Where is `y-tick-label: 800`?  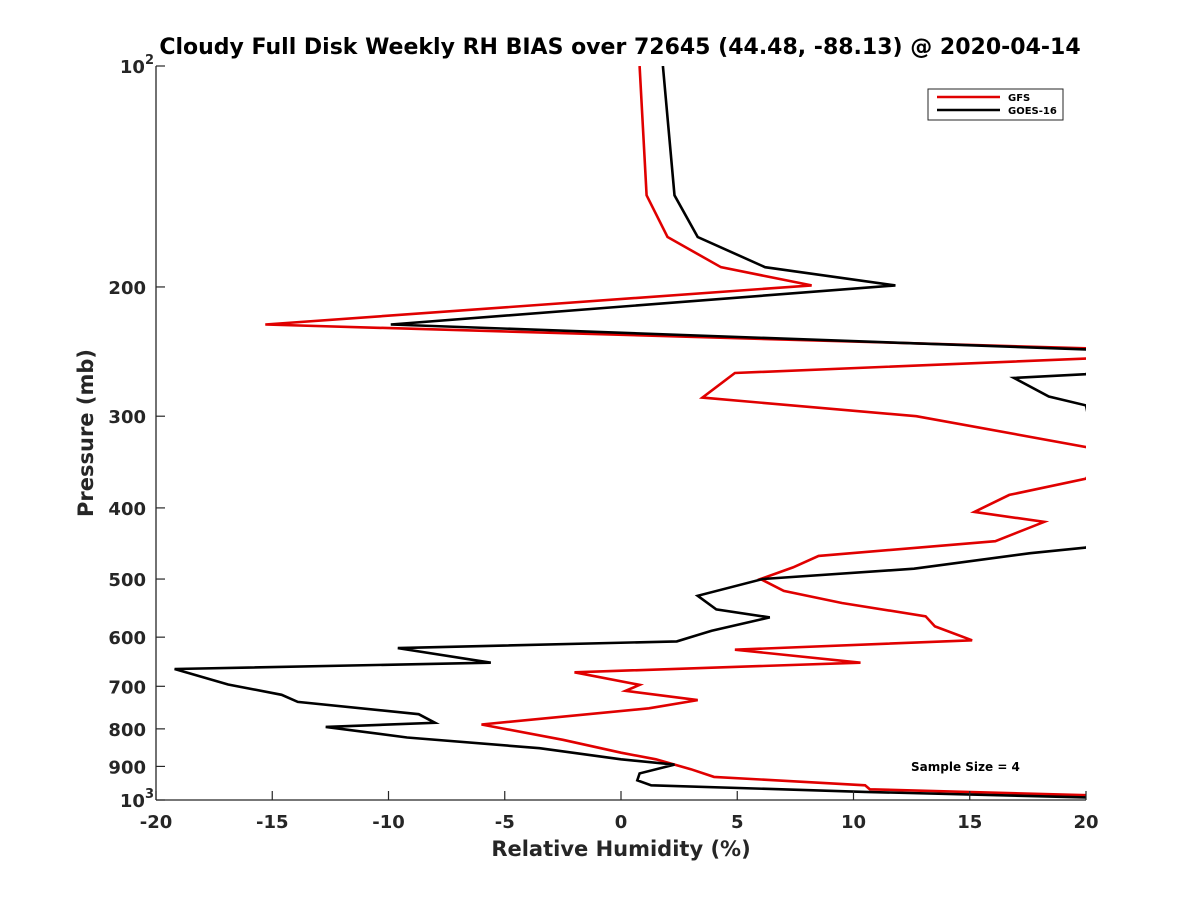
y-tick-label: 800 is located at coordinates (127, 730).